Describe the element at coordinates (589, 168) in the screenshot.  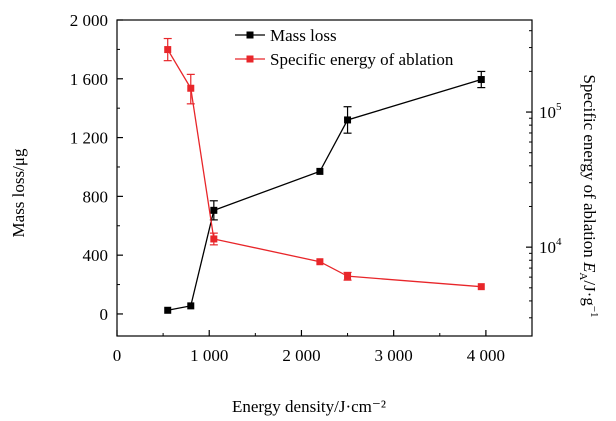
I see `y-axis-label-right-main: Specific energy of ablation` at that location.